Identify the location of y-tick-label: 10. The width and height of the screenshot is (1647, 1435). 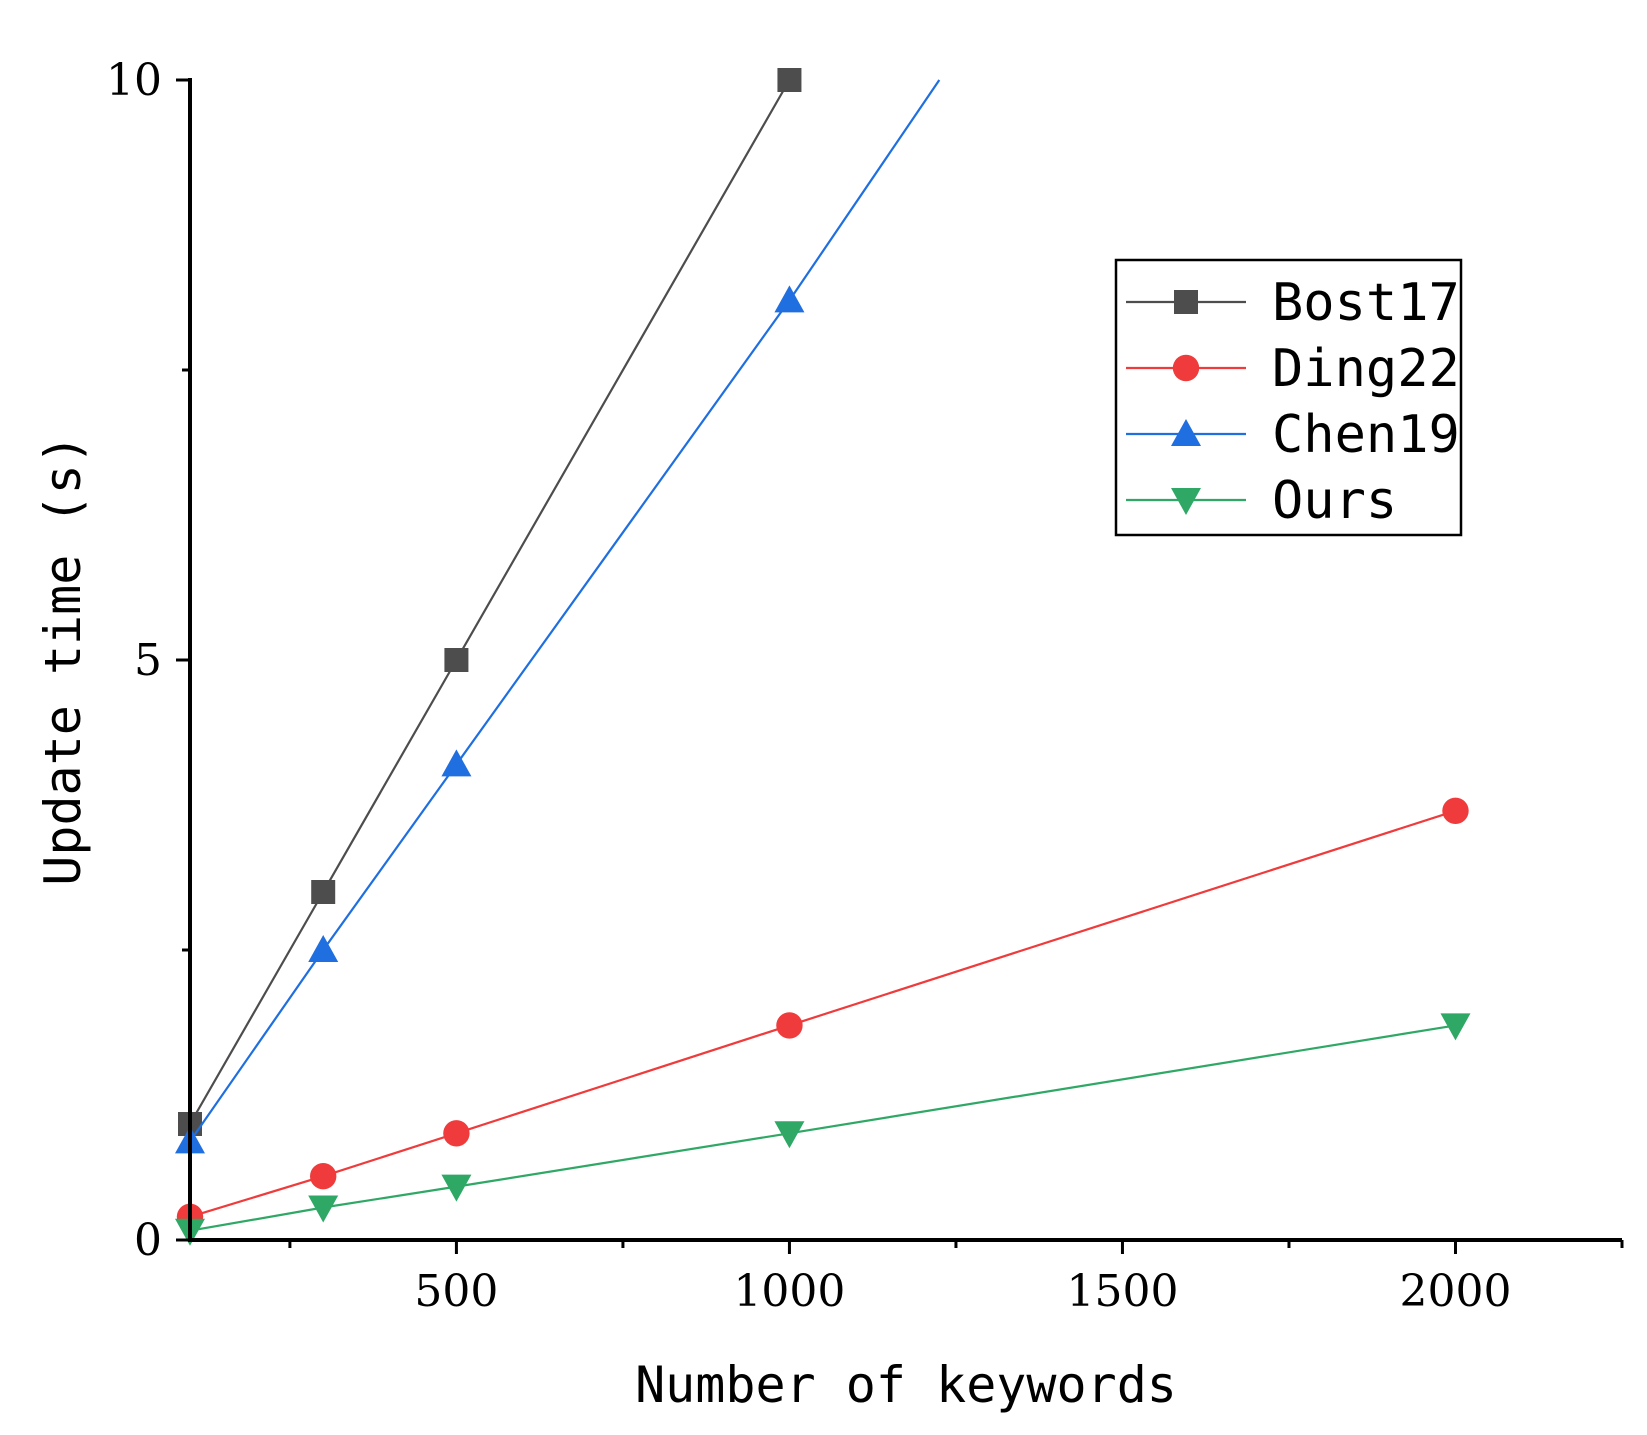
(134, 80).